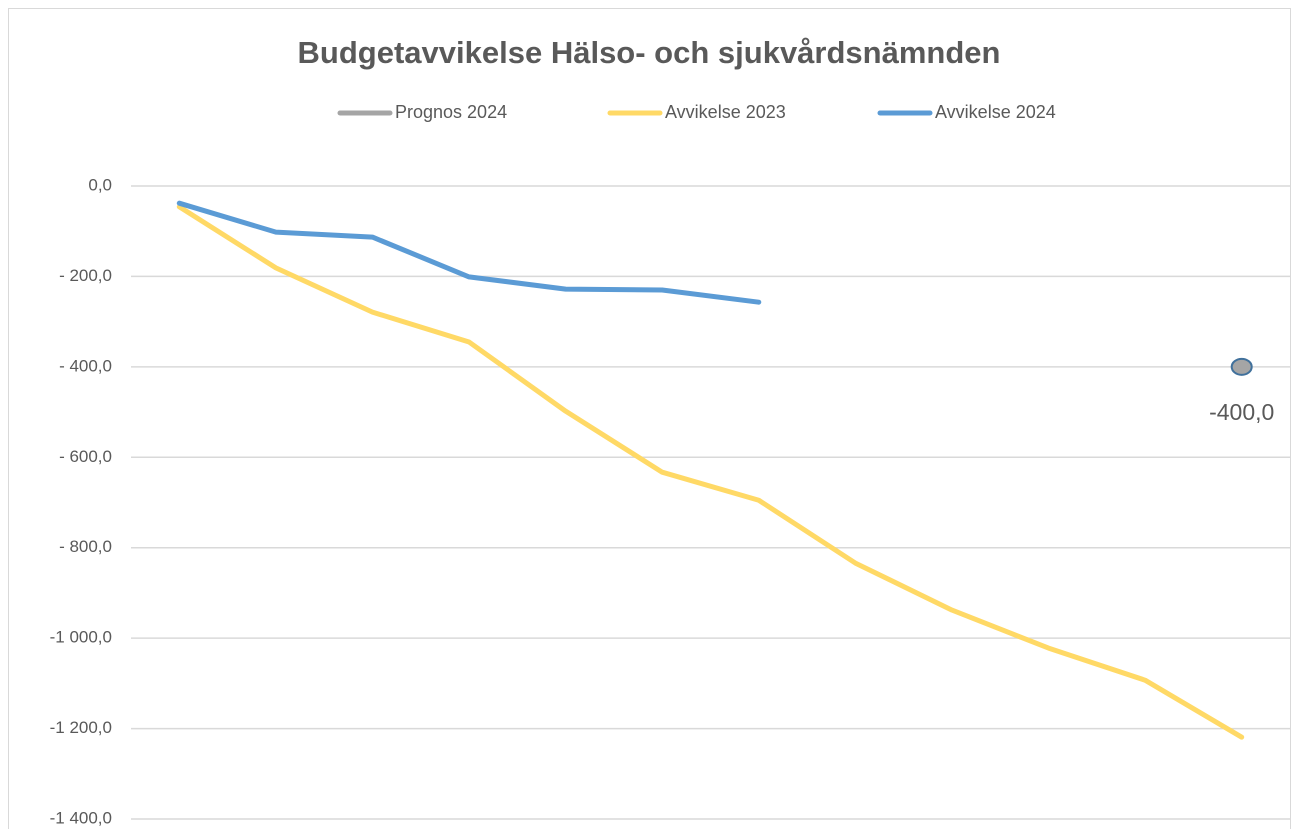 The width and height of the screenshot is (1299, 829). What do you see at coordinates (85, 365) in the screenshot?
I see `y-tick-label: - 400,0` at bounding box center [85, 365].